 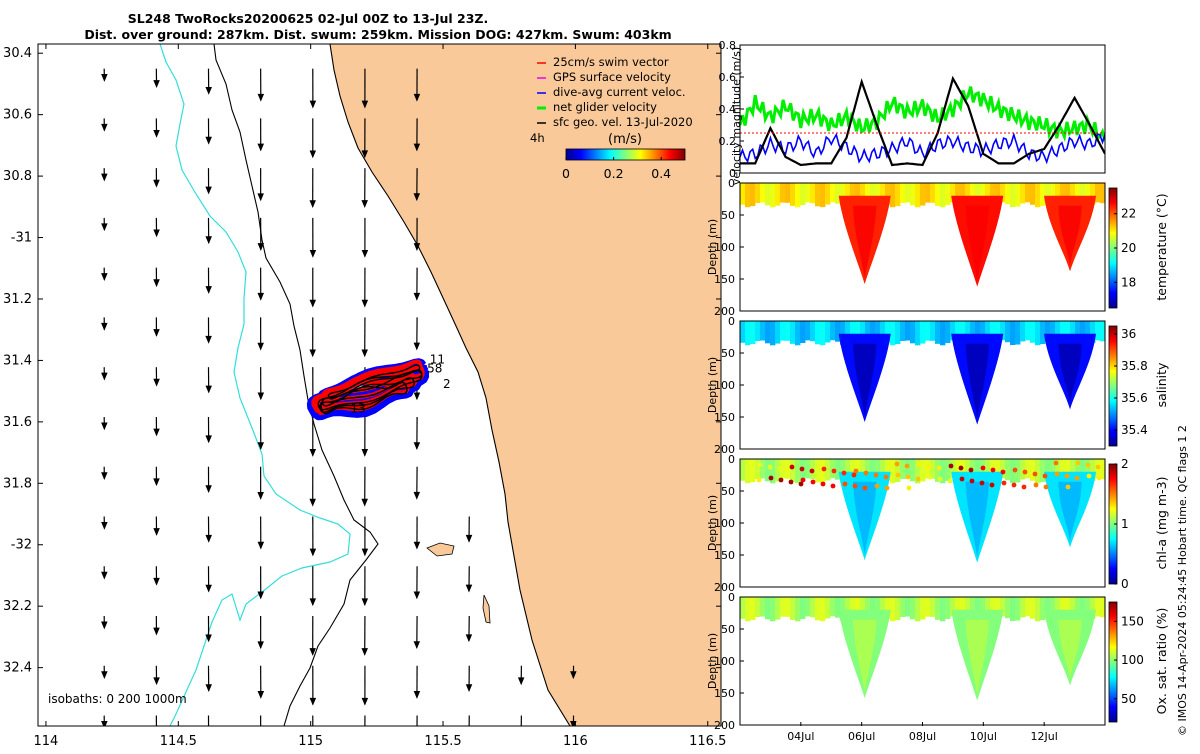 What do you see at coordinates (1134, 430) in the screenshot?
I see `section-colorbar-tick-label: 35.4` at bounding box center [1134, 430].